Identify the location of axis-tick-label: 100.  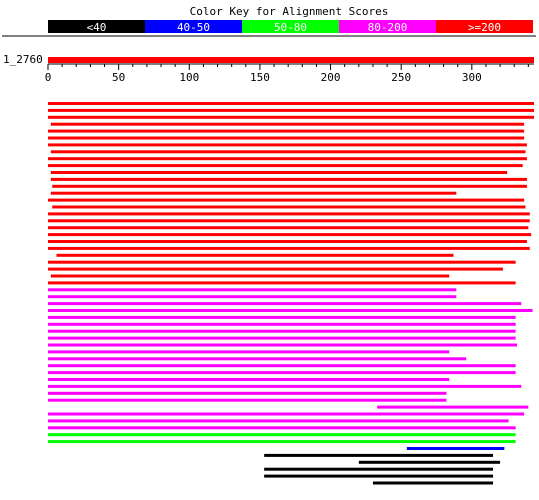
(189, 77).